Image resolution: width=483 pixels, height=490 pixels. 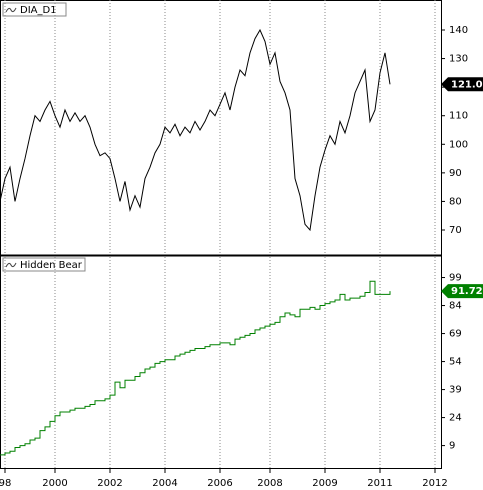 I want to click on y-tick-label: 24, so click(x=455, y=418).